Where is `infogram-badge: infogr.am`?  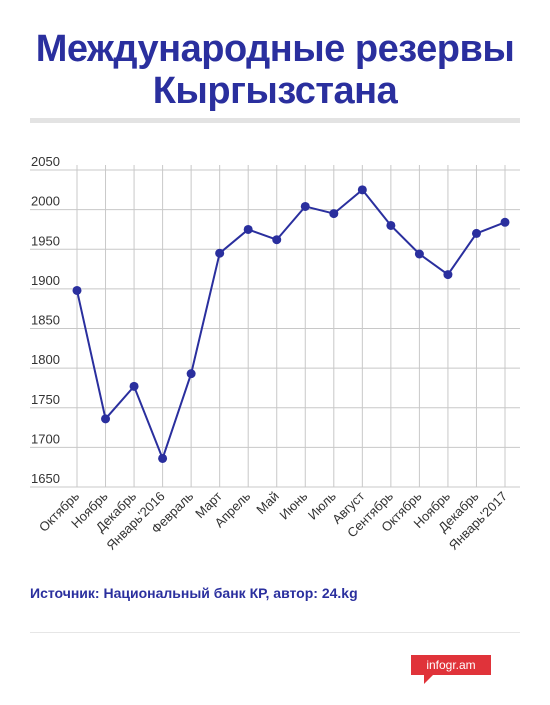
infogram-badge: infogr.am is located at coordinates (451, 665).